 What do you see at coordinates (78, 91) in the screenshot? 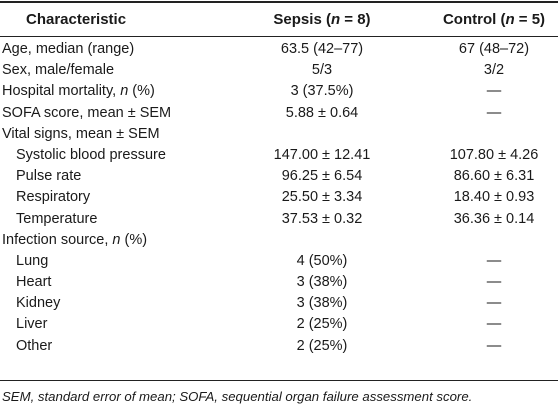
I see `row-characteristic: Hospital mortality, n (%)` at bounding box center [78, 91].